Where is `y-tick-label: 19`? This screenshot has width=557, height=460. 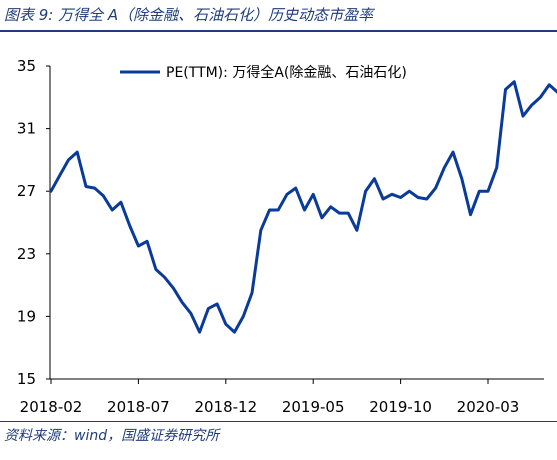 y-tick-label: 19 is located at coordinates (26, 316).